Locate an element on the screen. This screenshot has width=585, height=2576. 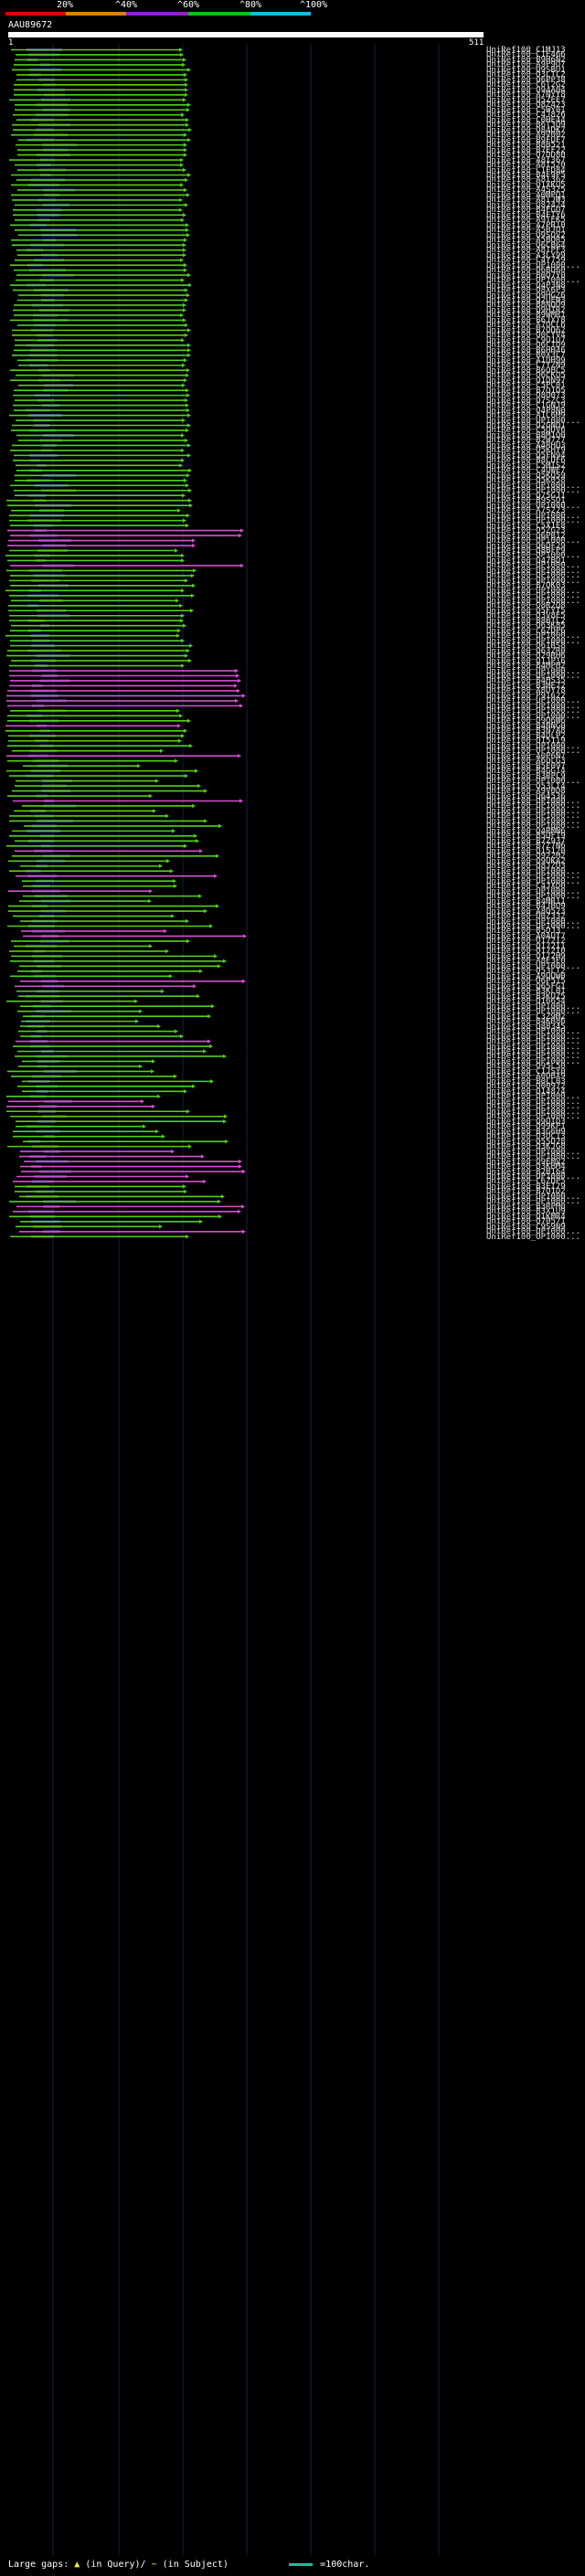
hit-name-link: UniRef100_B7QK03 is located at coordinates (526, 586).